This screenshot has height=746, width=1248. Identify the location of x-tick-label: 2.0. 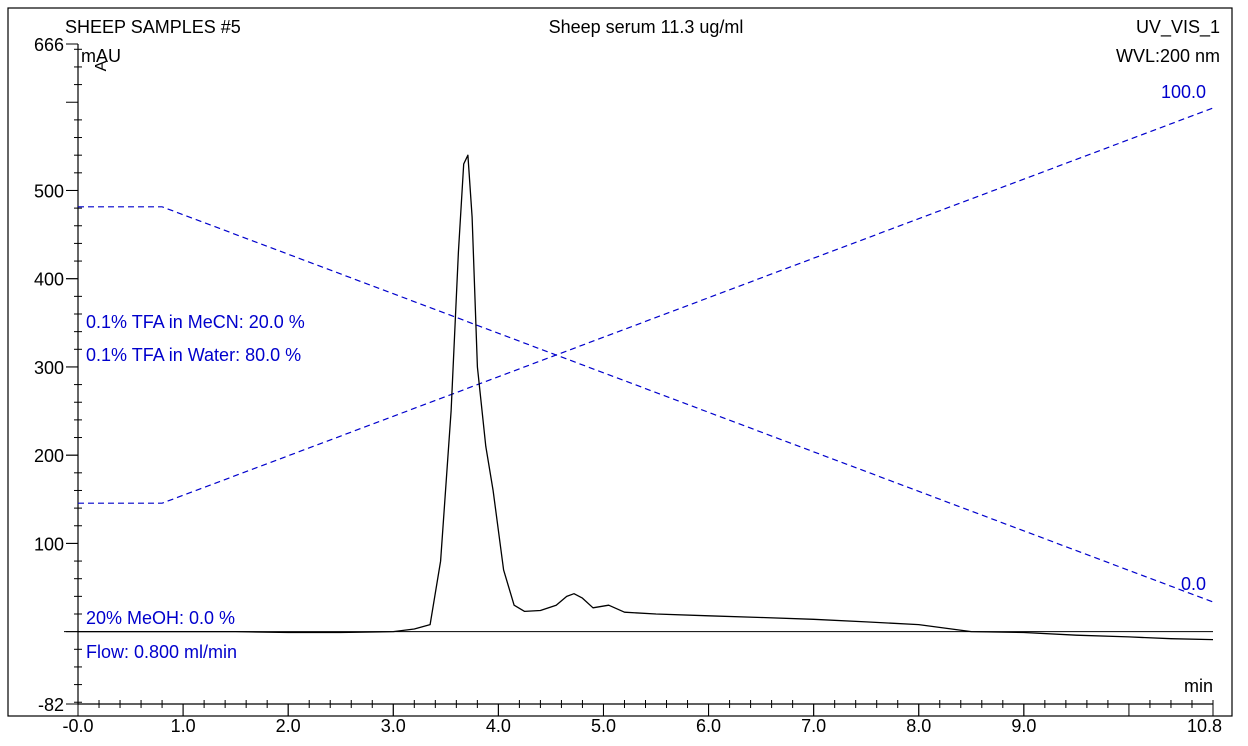
(288, 726).